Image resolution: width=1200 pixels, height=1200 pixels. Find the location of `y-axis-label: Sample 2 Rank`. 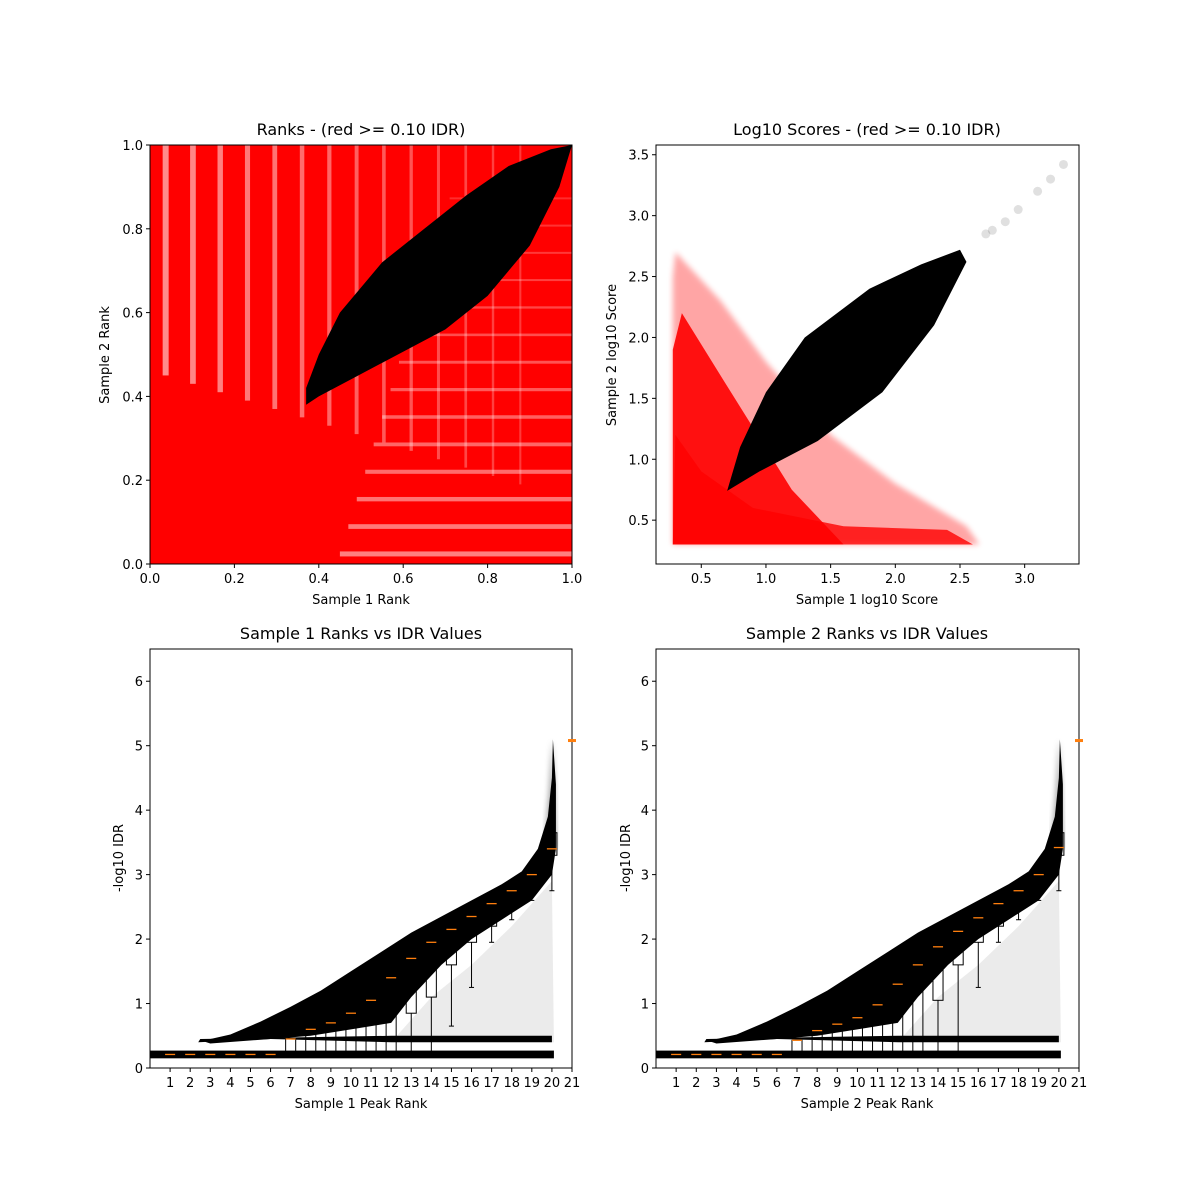

y-axis-label: Sample 2 Rank is located at coordinates (105, 355).